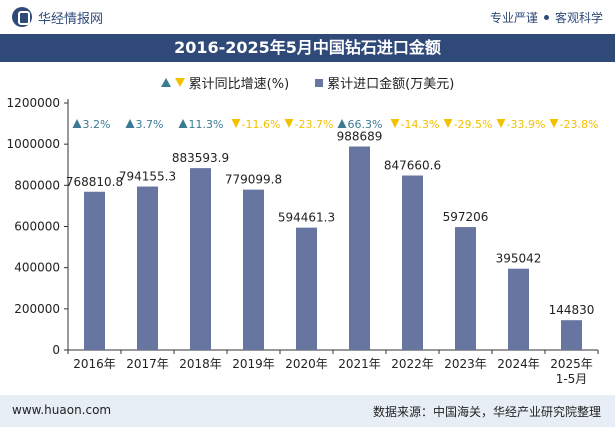  I want to click on chart-title: 2016-2025年5月中国钻石进口金额, so click(307, 48).